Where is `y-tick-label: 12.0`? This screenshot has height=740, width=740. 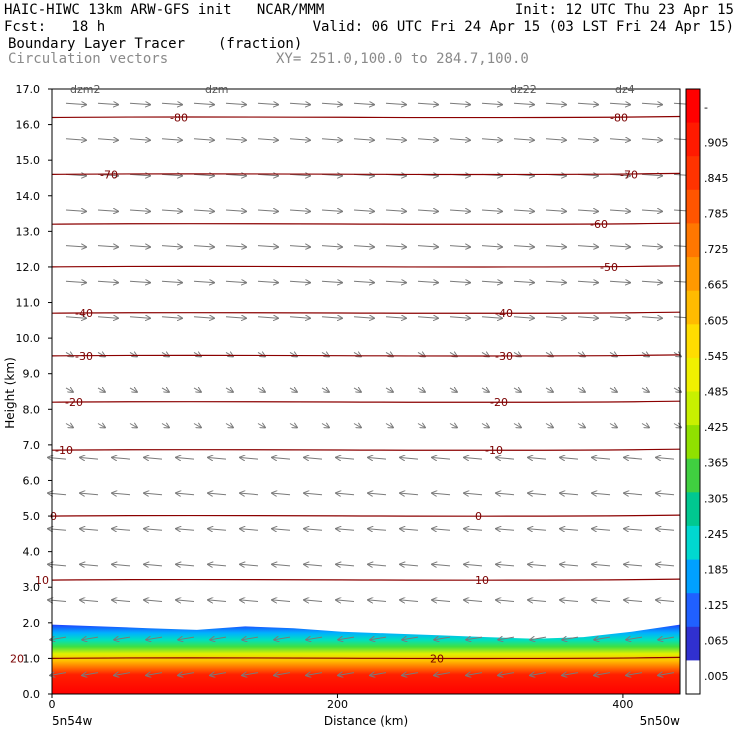
y-tick-label: 12.0 is located at coordinates (28, 267).